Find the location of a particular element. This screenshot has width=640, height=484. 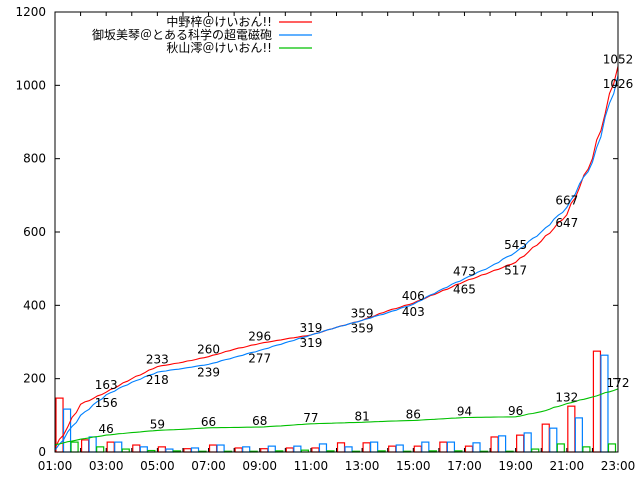

x-tick-label: 07:00 is located at coordinates (208, 466).